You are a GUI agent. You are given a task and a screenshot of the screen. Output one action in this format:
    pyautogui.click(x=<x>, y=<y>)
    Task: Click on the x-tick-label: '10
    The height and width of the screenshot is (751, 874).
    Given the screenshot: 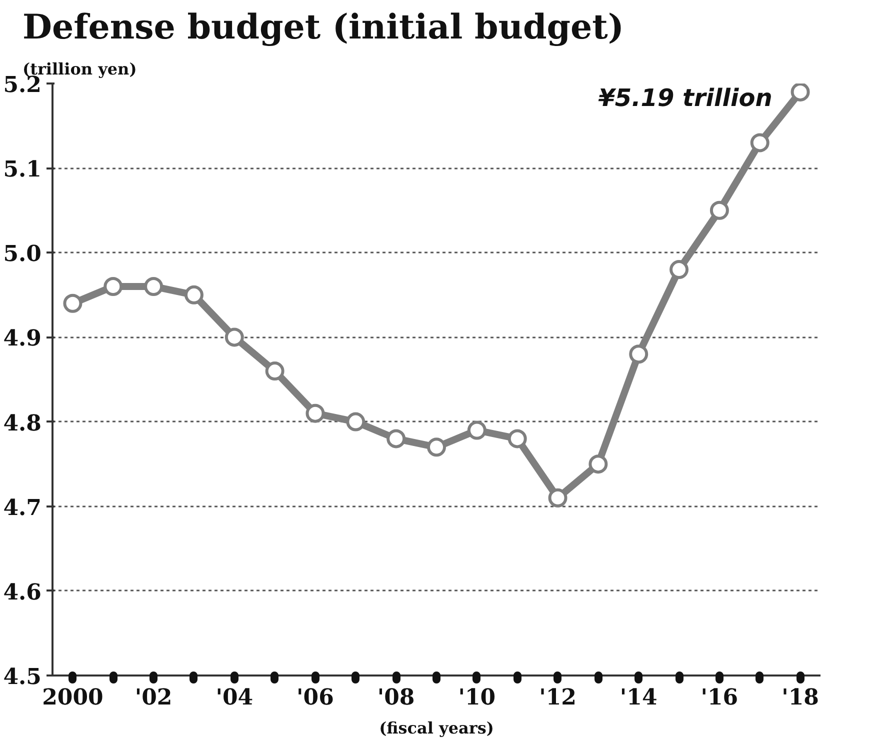 What is the action you would take?
    pyautogui.click(x=477, y=697)
    